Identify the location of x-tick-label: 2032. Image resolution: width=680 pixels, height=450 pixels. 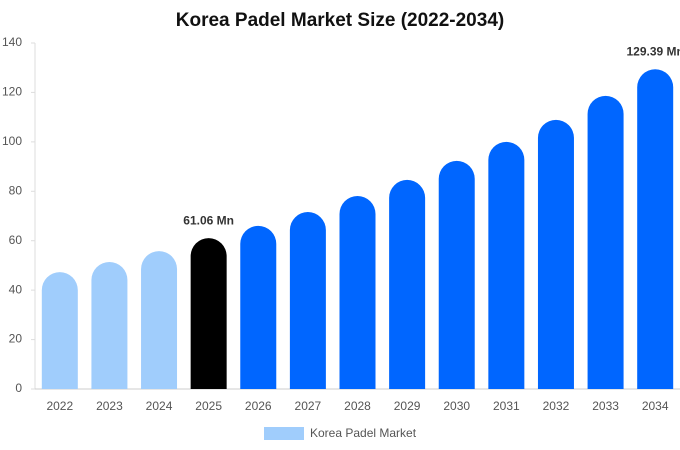
(556, 406).